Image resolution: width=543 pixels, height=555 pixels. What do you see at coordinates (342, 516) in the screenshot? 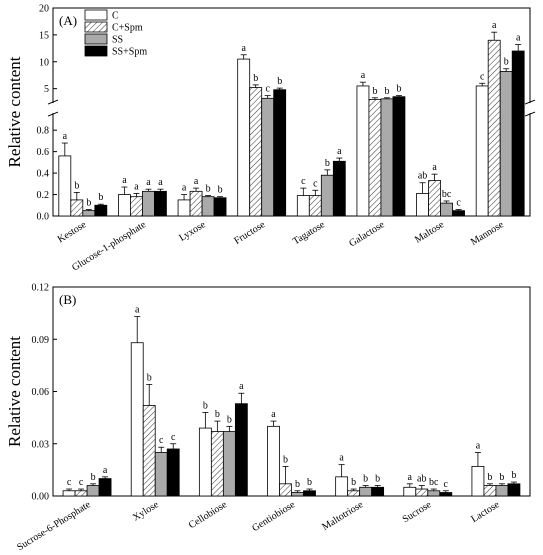
I see `x-tick-label: Maltotriose` at bounding box center [342, 516].